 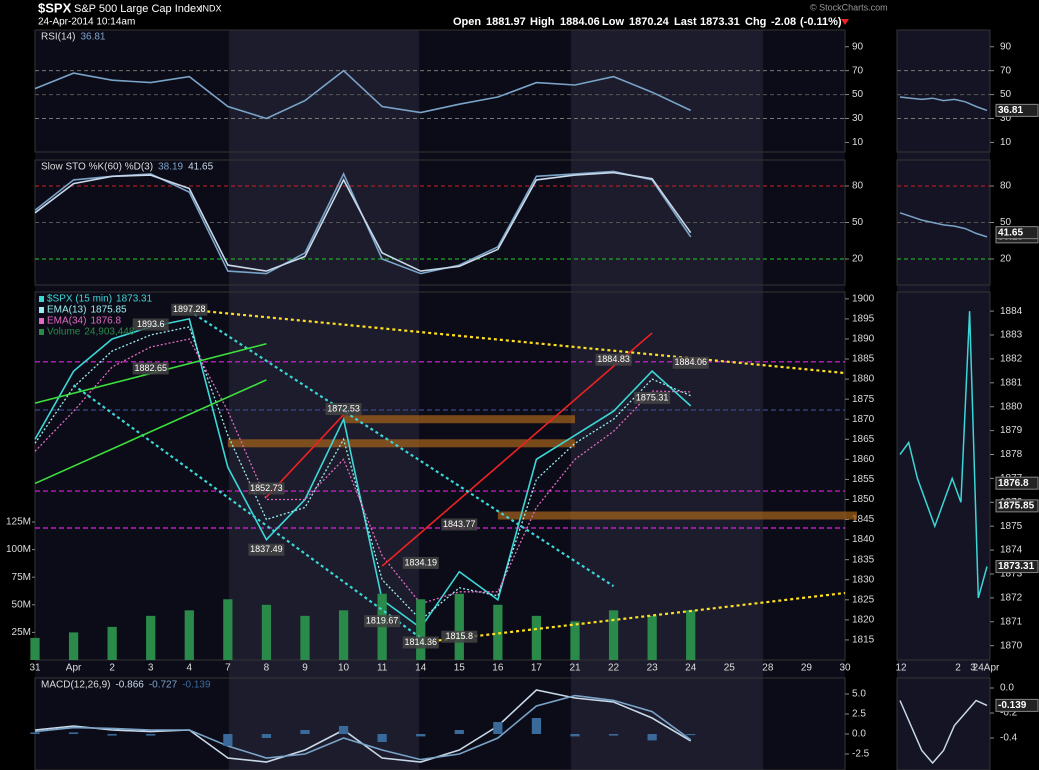 I want to click on x-tick-label: 11, so click(x=382, y=668).